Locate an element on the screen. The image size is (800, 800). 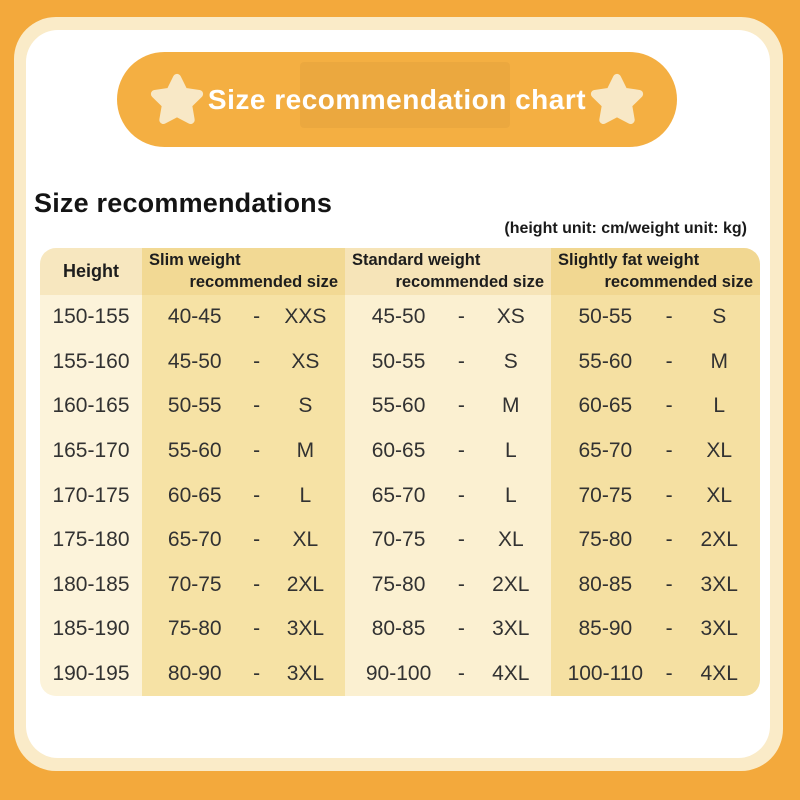
column-title: Slim weight is located at coordinates (195, 260).